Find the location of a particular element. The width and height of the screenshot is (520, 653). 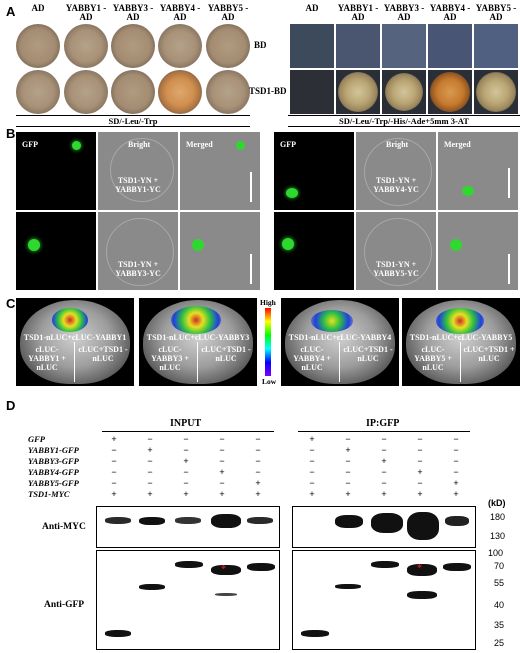

row-label: YABBY5-GFP is located at coordinates (53, 483).